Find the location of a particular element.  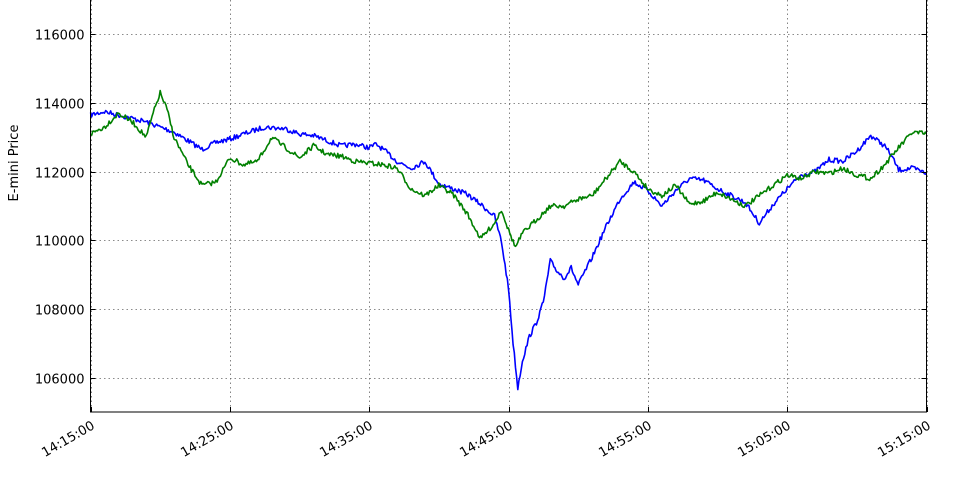

y-axis-label: E-mini Price is located at coordinates (14, 163).